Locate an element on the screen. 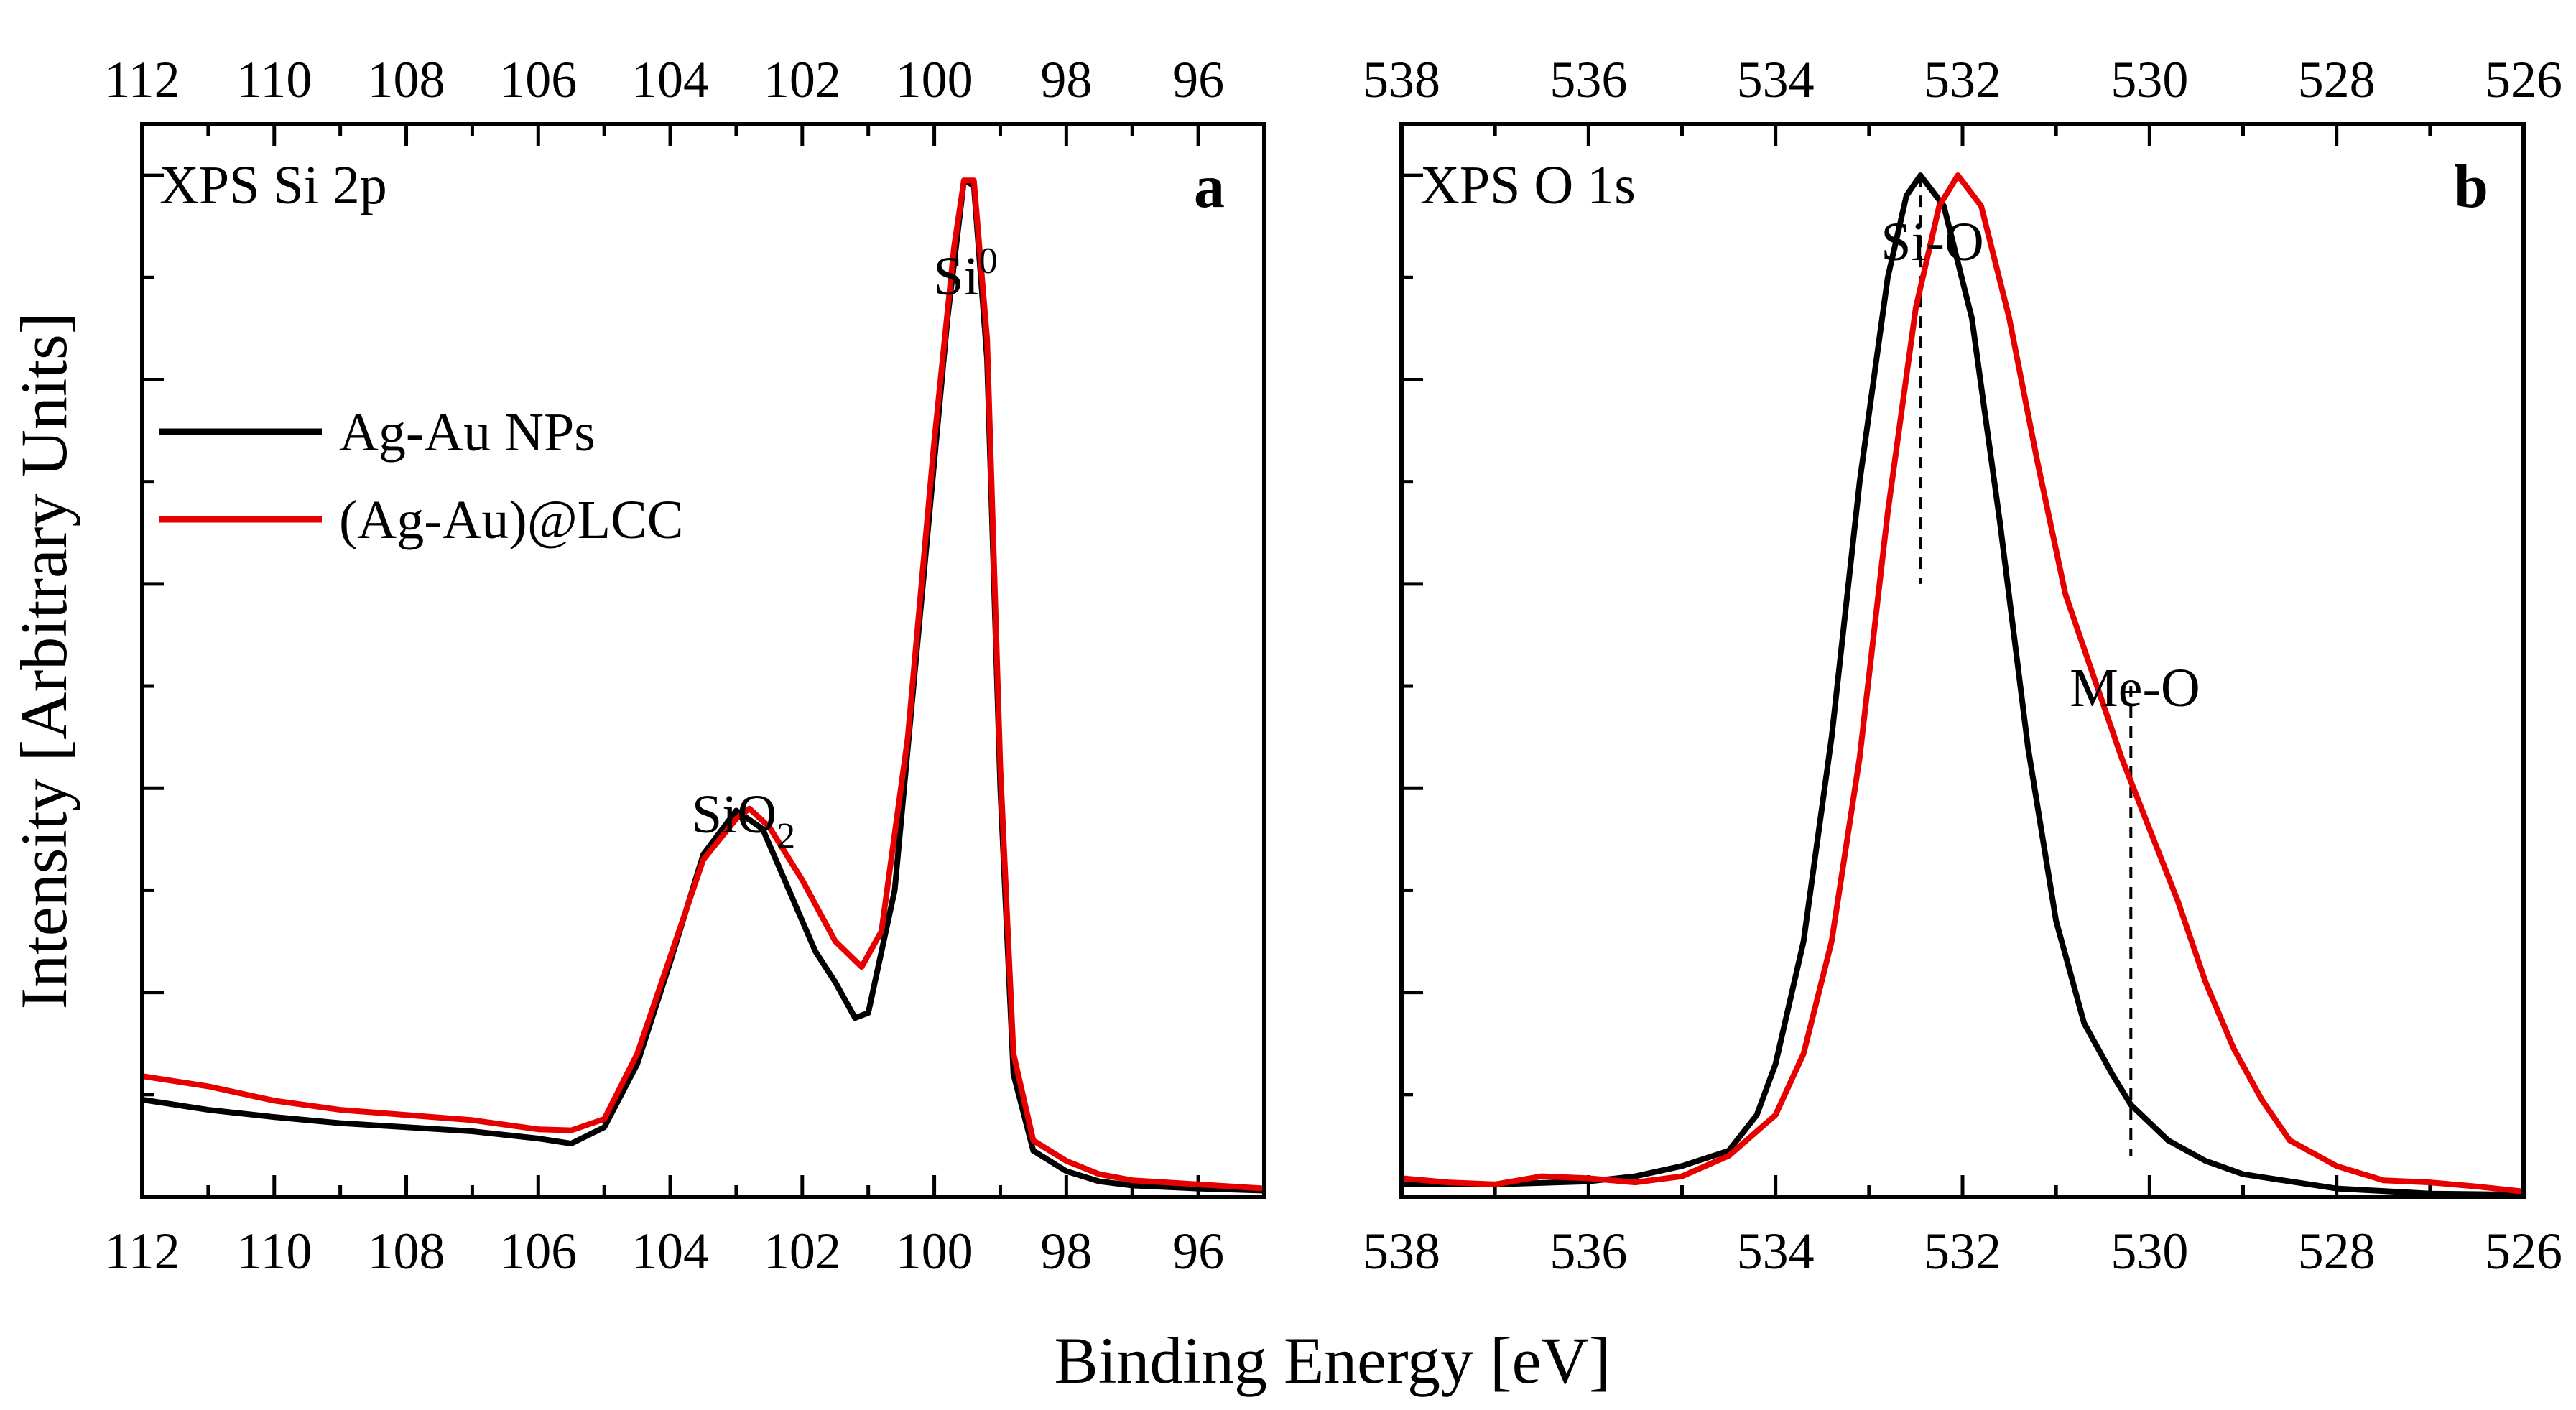 The image size is (2576, 1410). panel-a-title: XPS Si 2p is located at coordinates (273, 185).